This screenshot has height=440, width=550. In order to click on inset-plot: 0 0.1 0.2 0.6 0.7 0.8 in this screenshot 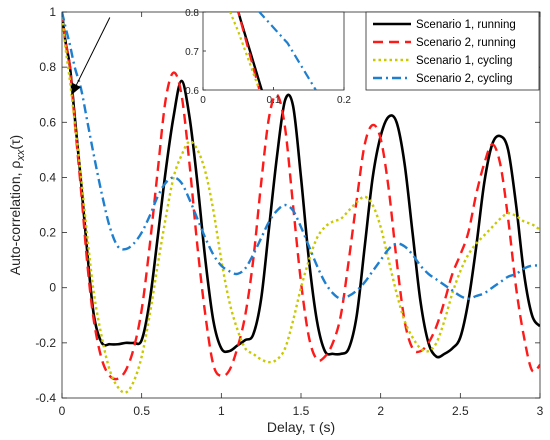, I will do `click(268, 57)`.